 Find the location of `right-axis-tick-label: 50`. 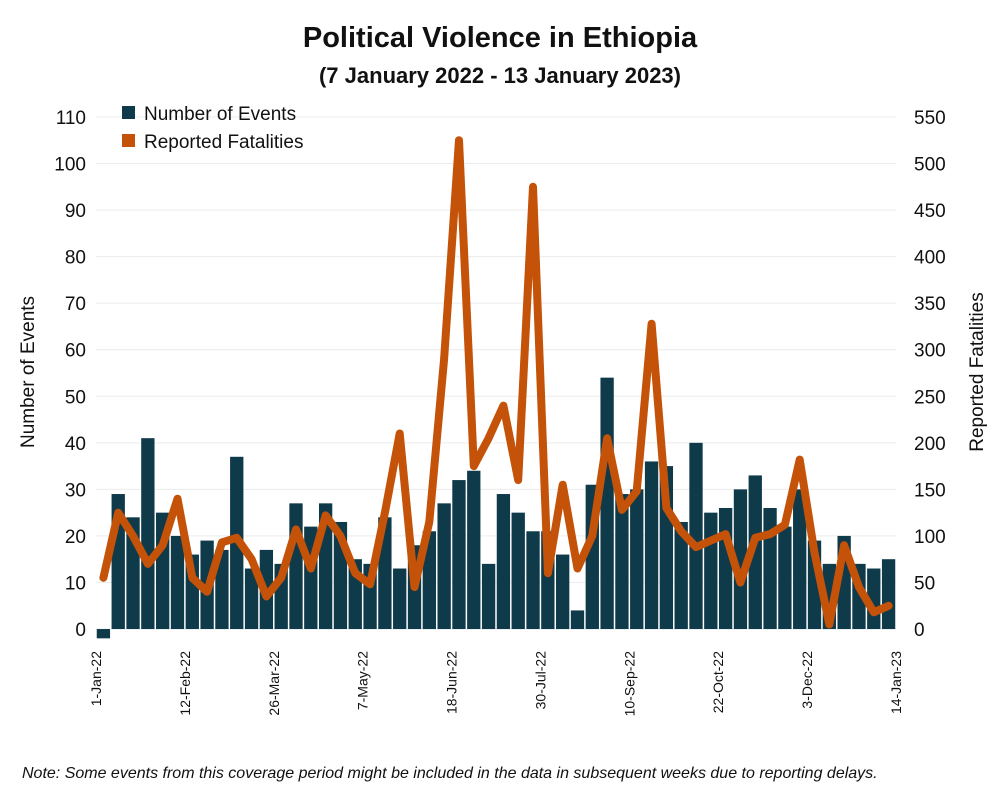

right-axis-tick-label: 50 is located at coordinates (924, 583).